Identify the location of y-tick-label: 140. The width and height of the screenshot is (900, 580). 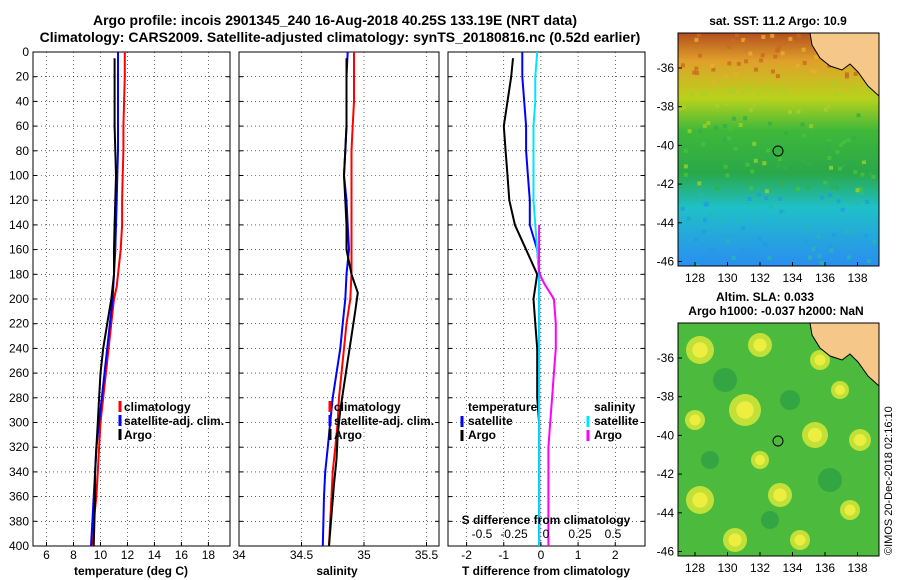
(19, 225).